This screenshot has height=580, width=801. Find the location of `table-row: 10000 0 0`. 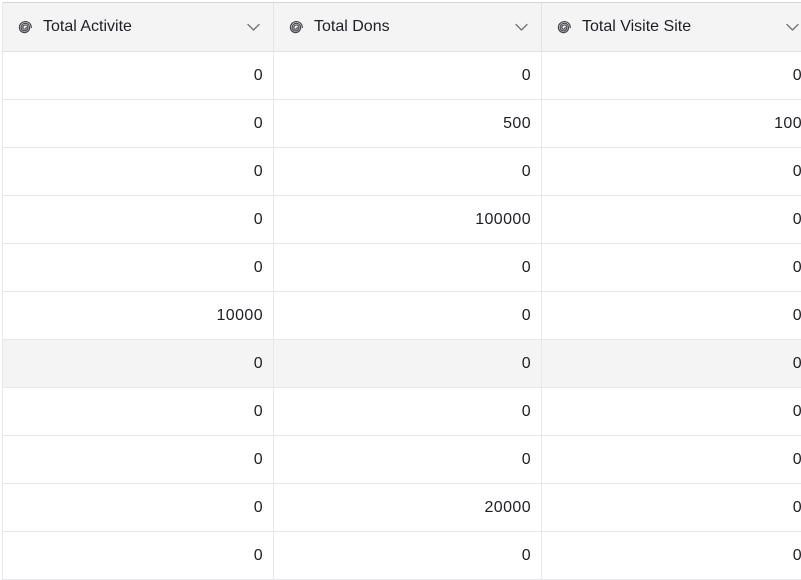

table-row: 10000 0 0 is located at coordinates (402, 316).